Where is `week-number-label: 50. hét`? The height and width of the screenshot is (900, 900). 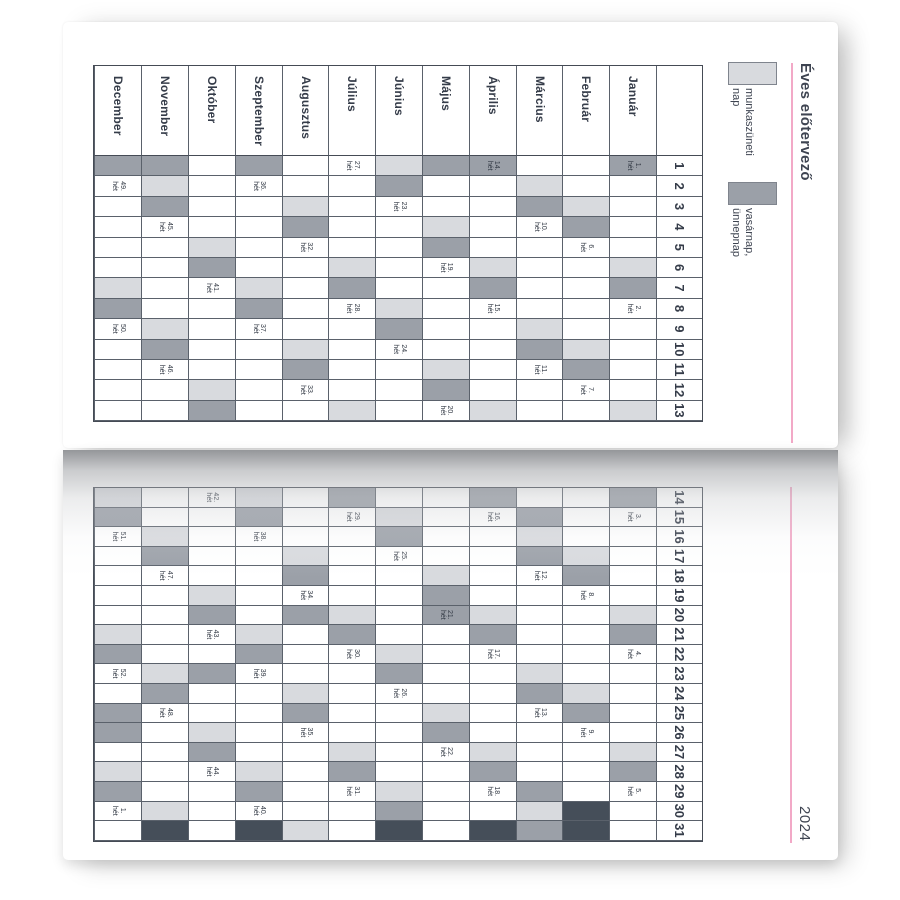
week-number-label: 50. hét is located at coordinates (118, 328).